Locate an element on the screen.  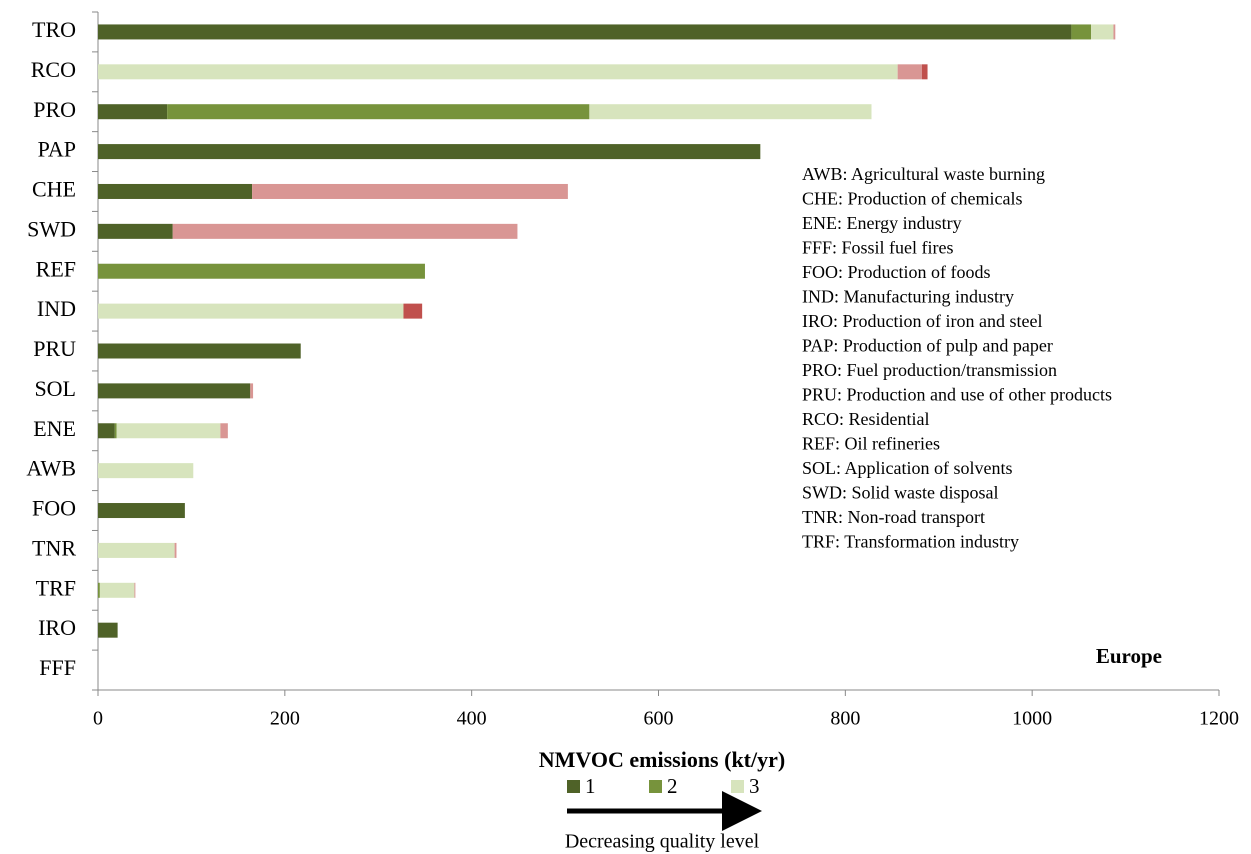
x-tick-label: 800 is located at coordinates (845, 719).